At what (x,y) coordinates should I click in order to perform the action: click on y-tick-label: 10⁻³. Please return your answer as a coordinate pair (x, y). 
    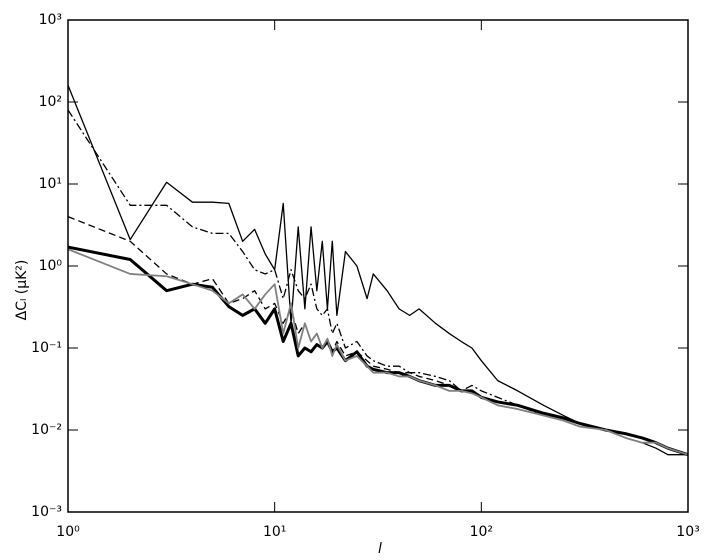
    Looking at the image, I should click on (46, 512).